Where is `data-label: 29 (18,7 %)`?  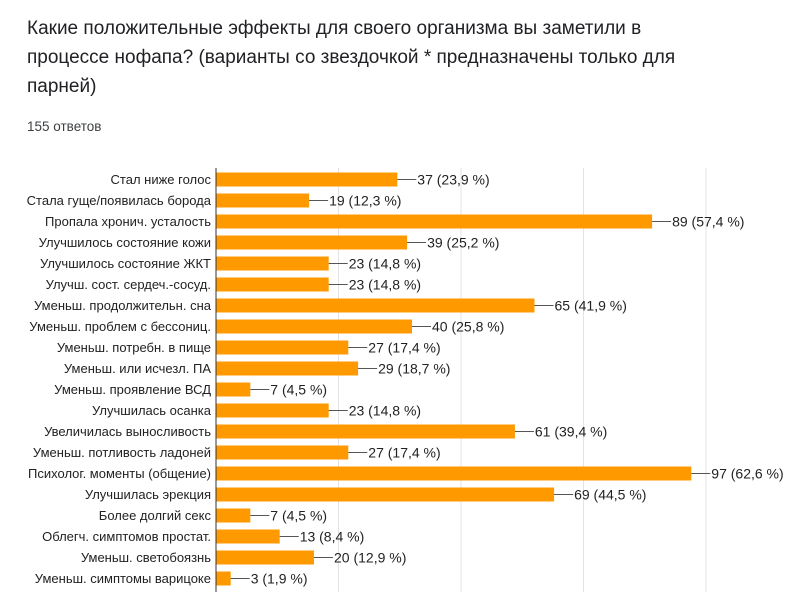 data-label: 29 (18,7 %) is located at coordinates (414, 369).